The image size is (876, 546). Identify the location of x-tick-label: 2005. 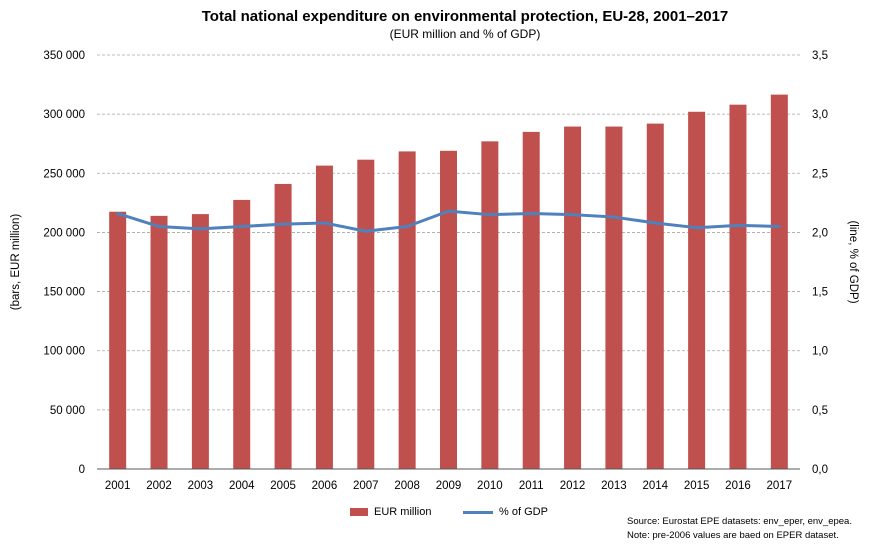
(283, 486).